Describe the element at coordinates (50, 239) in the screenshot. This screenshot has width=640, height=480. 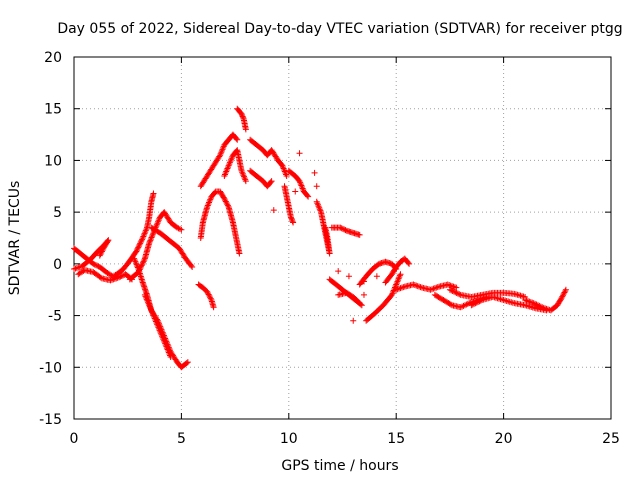
I see `y-tick-labels: -15 -10 -5 0 5 10 15 20` at that location.